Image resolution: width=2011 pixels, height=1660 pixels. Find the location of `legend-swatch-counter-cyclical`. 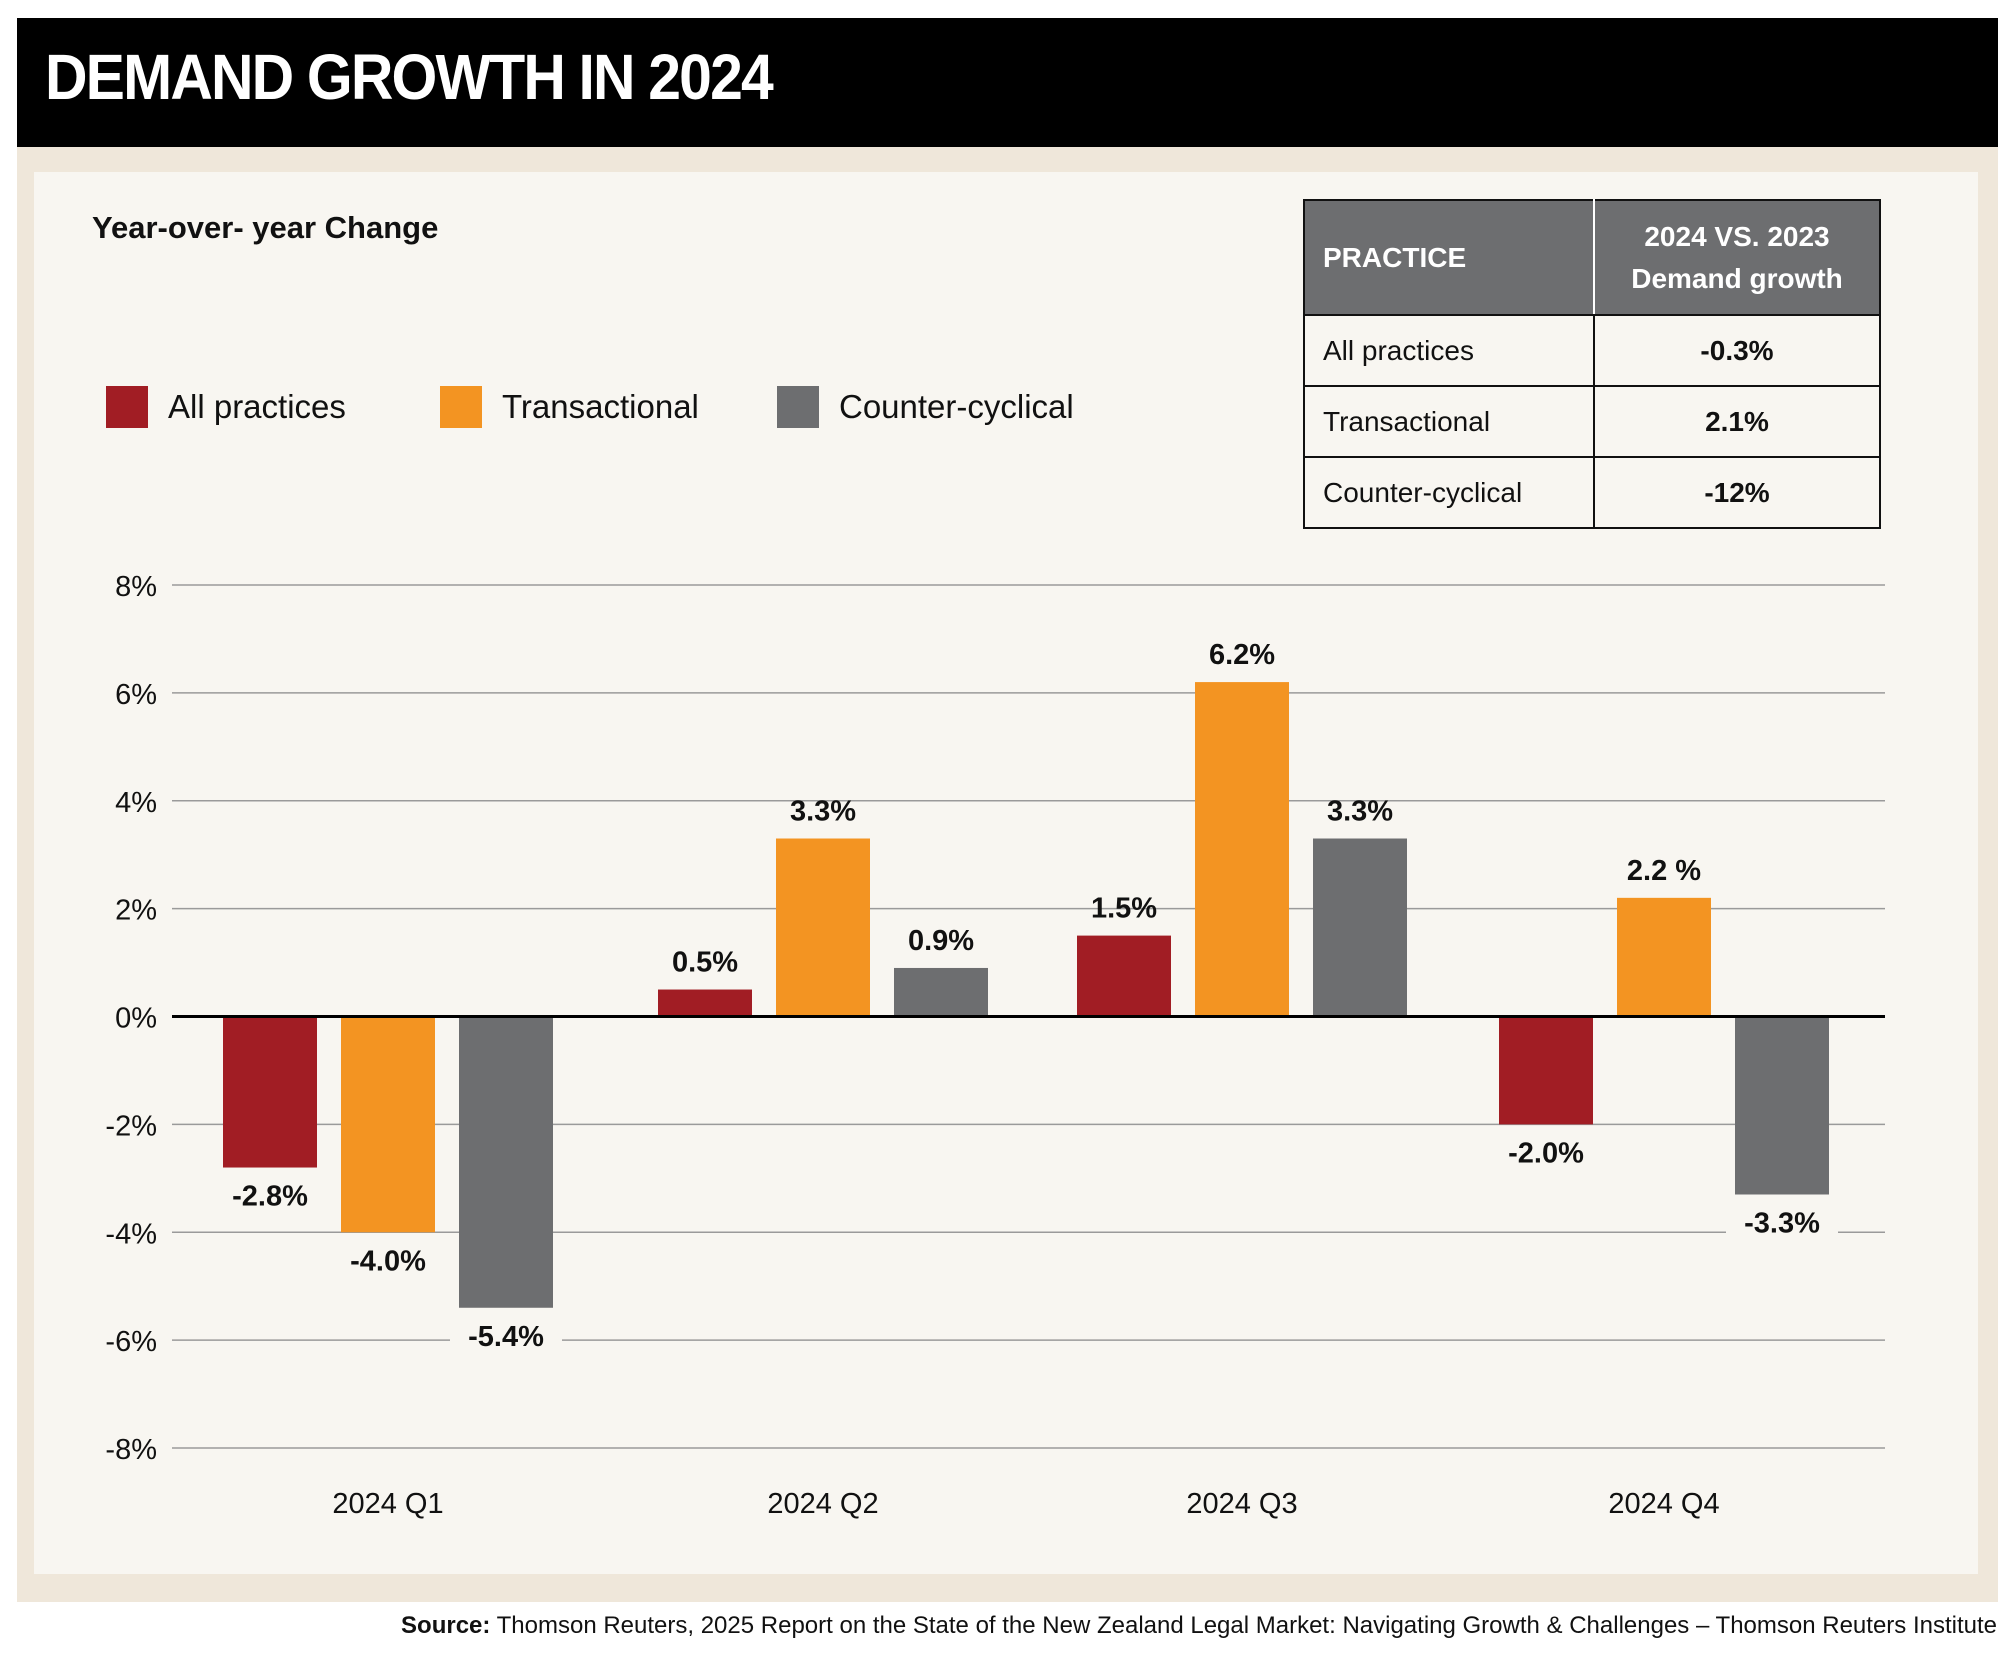

legend-swatch-counter-cyclical is located at coordinates (798, 407).